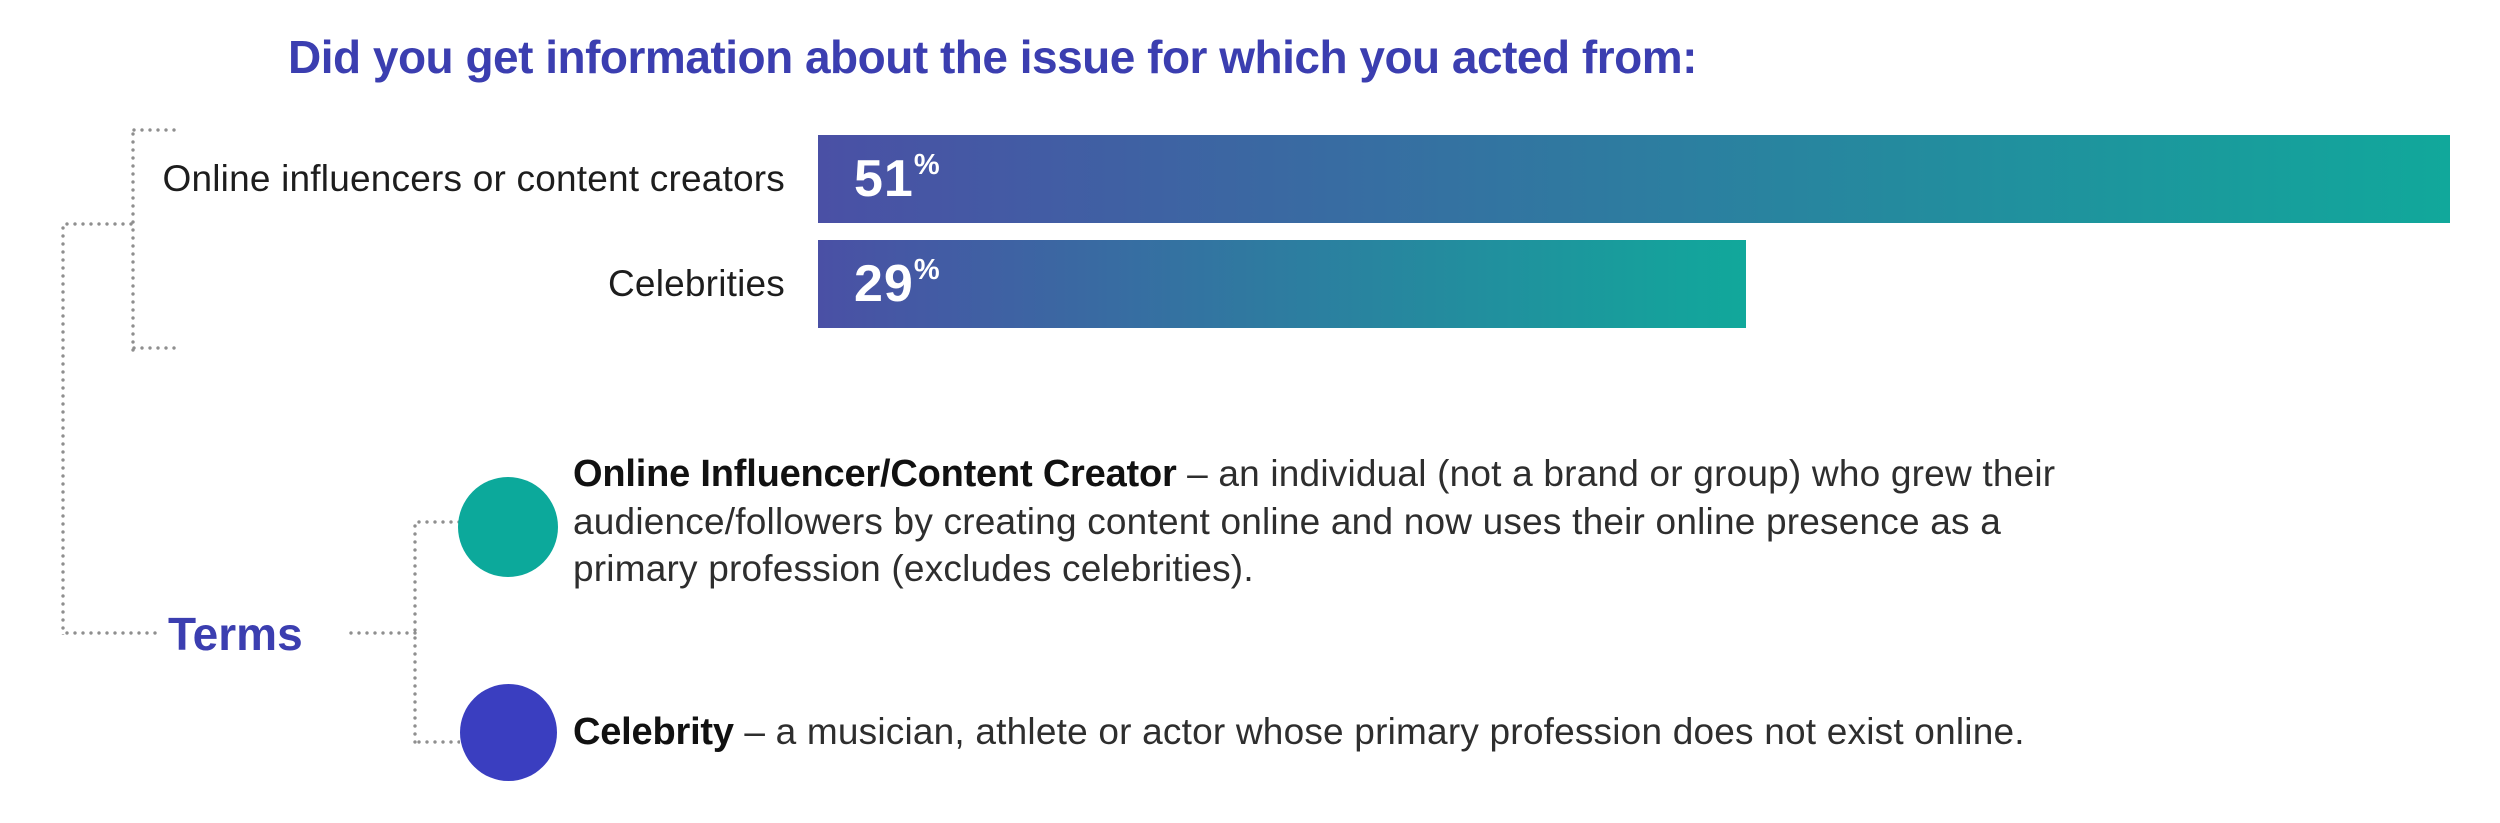 This screenshot has width=2500, height=823. Describe the element at coordinates (473, 178) in the screenshot. I see `bar-label: Online influencers or content creators` at that location.